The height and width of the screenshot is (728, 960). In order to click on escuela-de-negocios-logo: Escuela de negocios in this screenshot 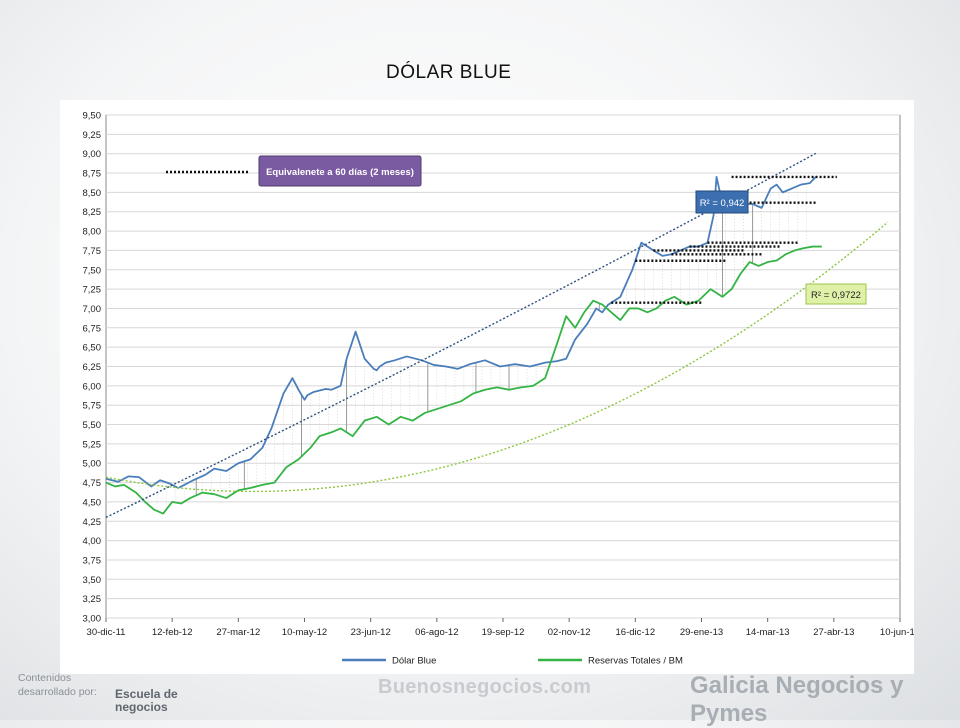, I will do `click(146, 701)`.